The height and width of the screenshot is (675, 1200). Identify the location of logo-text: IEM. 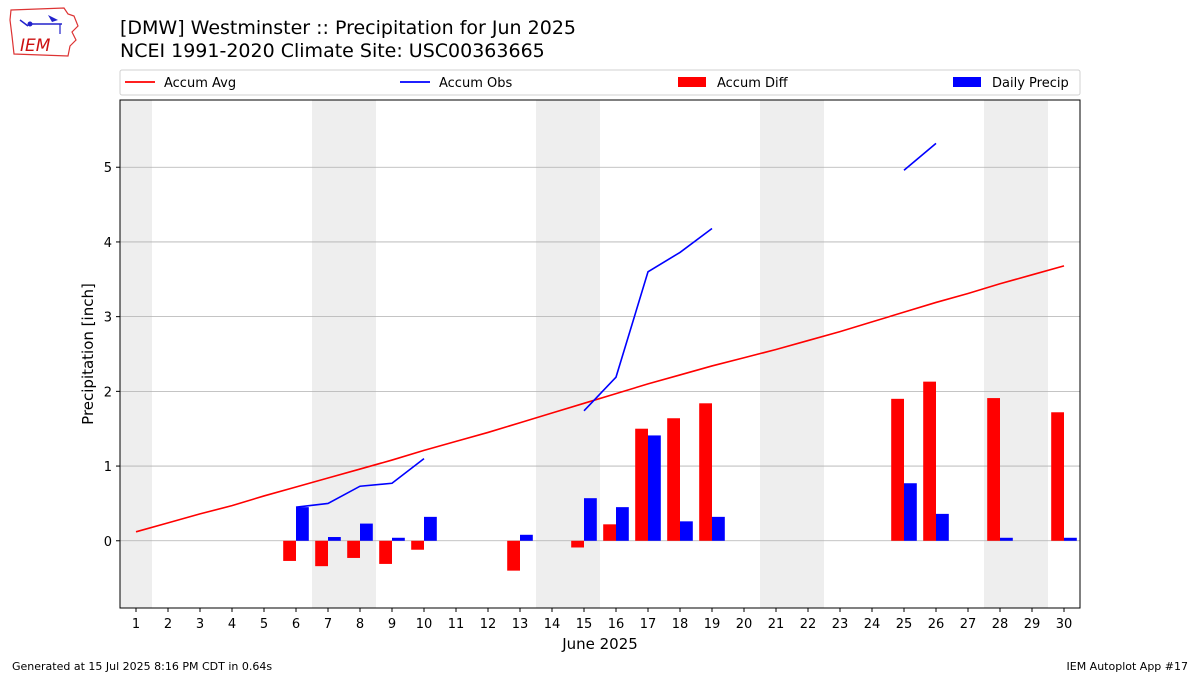
(35, 46).